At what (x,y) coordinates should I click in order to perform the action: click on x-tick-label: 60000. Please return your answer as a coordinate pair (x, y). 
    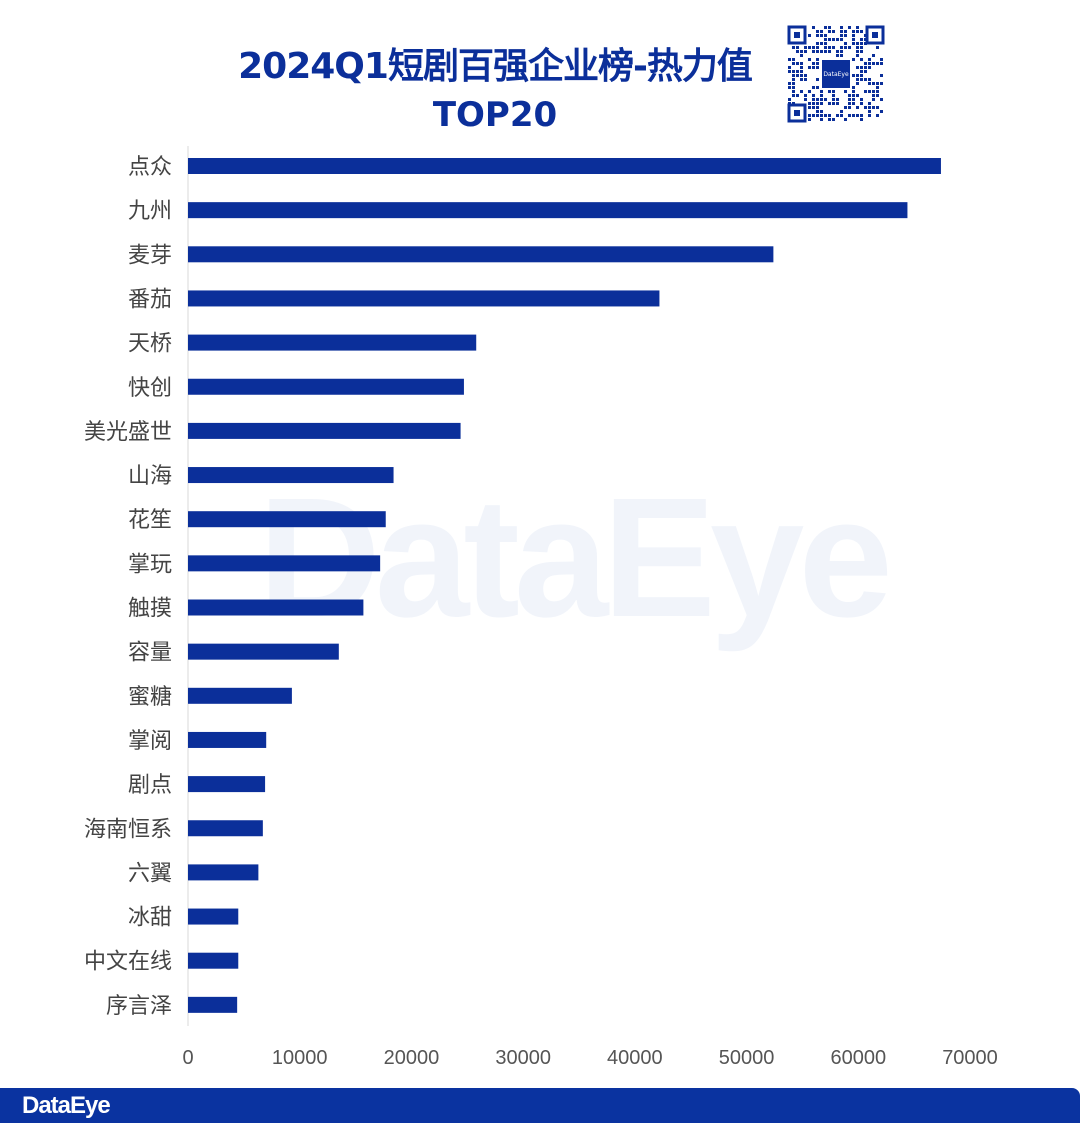
    Looking at the image, I should click on (858, 1058).